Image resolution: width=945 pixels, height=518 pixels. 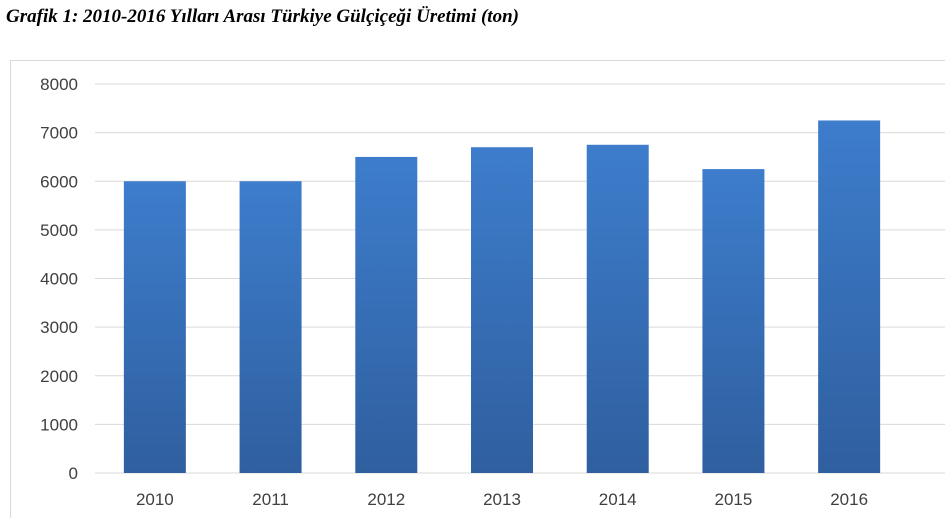 I want to click on y-tick-label: 2000, so click(x=59, y=376).